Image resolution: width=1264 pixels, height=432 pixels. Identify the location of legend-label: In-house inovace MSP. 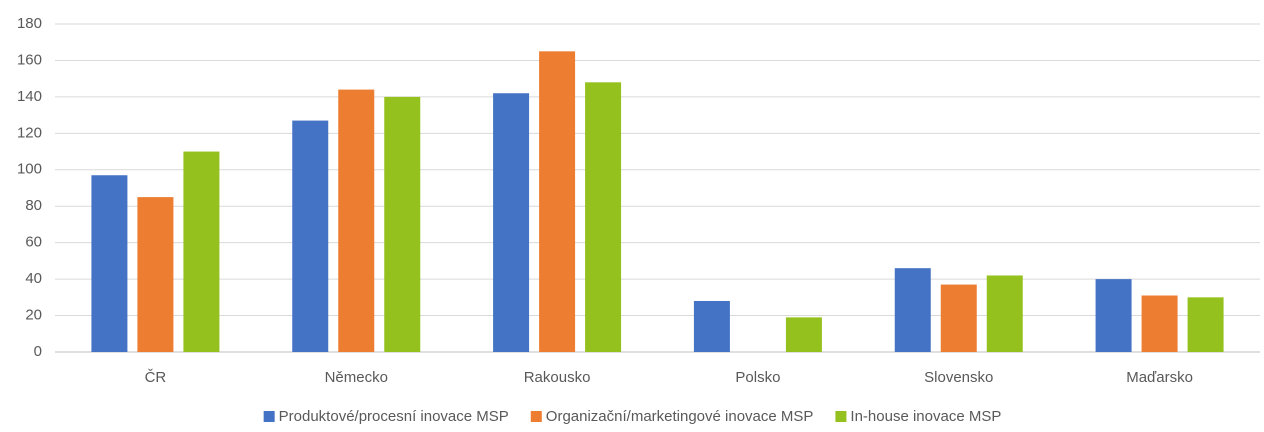
(925, 416).